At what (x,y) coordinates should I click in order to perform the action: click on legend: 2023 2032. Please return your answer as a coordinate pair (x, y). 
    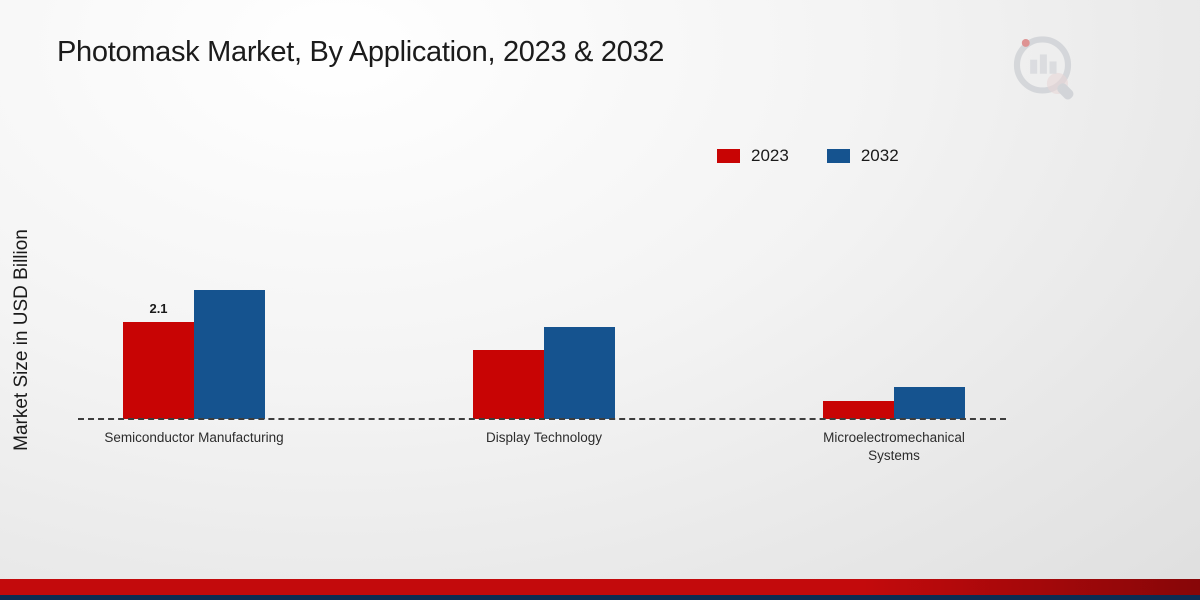
    Looking at the image, I should click on (808, 156).